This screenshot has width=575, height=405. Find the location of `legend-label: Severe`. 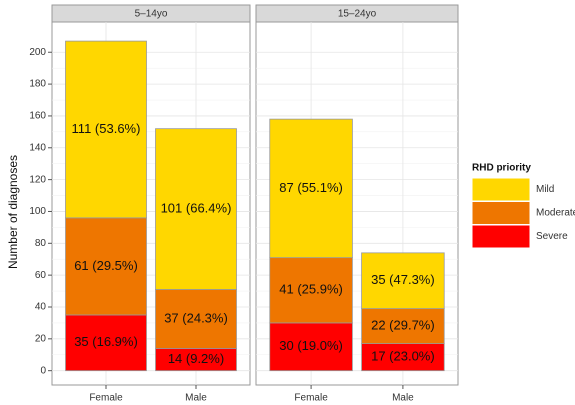

legend-label: Severe is located at coordinates (552, 236).